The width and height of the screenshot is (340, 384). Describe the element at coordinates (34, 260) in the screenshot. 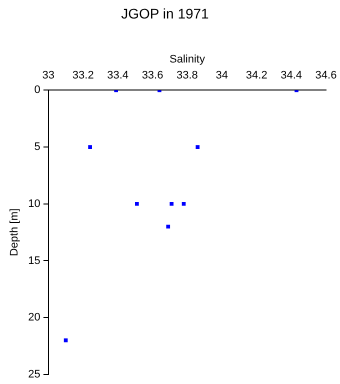

I see `y-tick-label: 15` at that location.